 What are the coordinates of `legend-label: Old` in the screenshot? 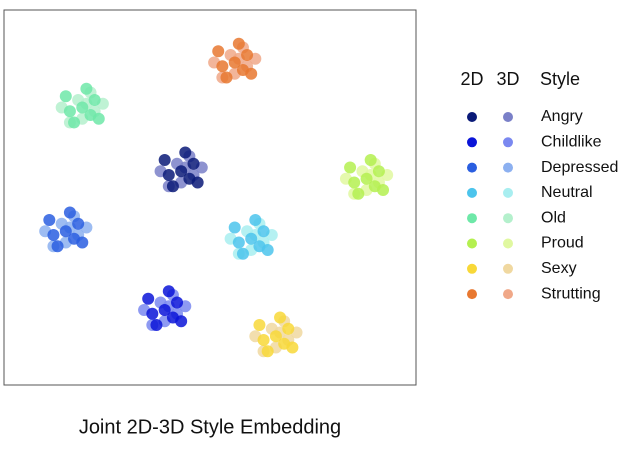 It's located at (553, 217).